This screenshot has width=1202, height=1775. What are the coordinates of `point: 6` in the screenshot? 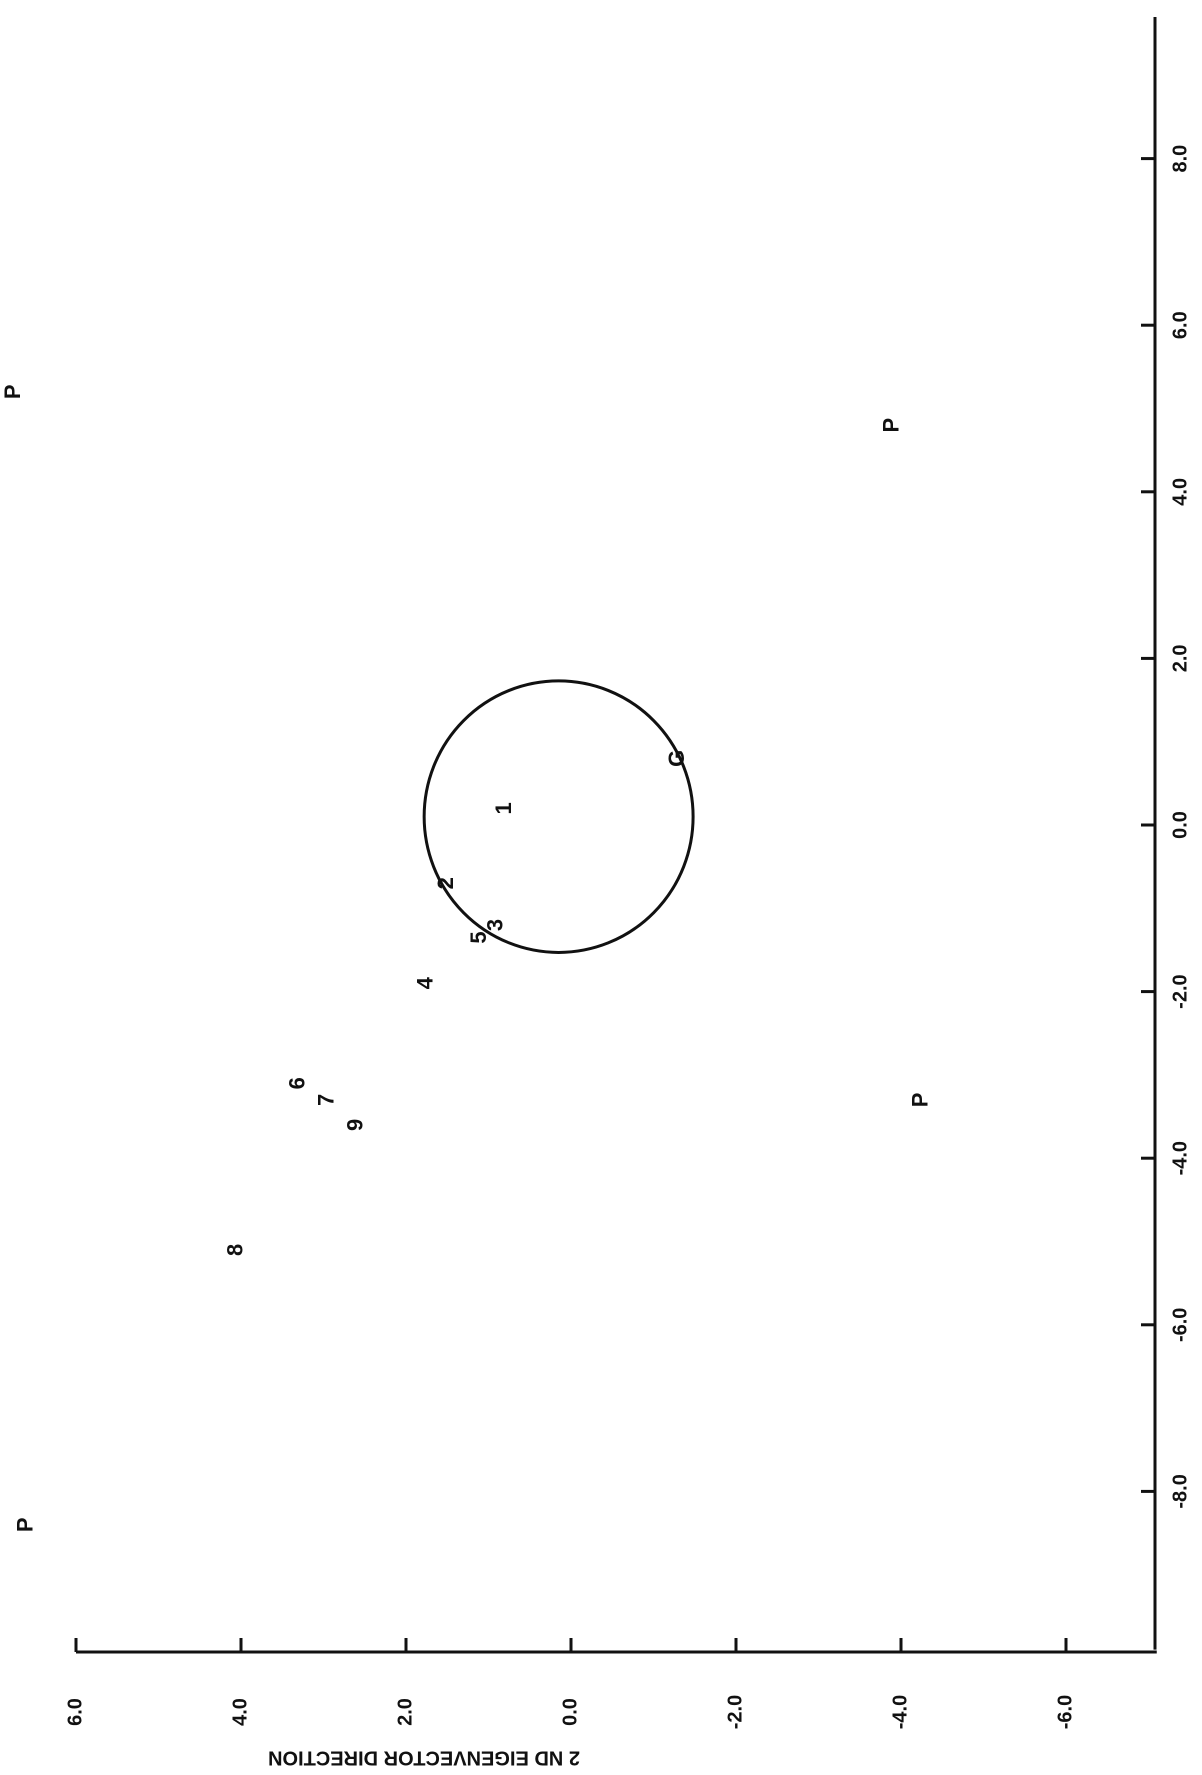 It's located at (297, 1083).